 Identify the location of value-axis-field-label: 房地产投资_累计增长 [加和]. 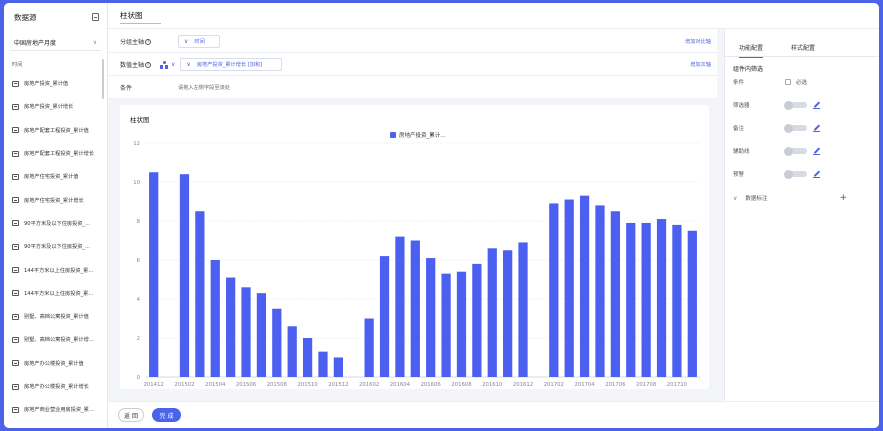
(229, 65).